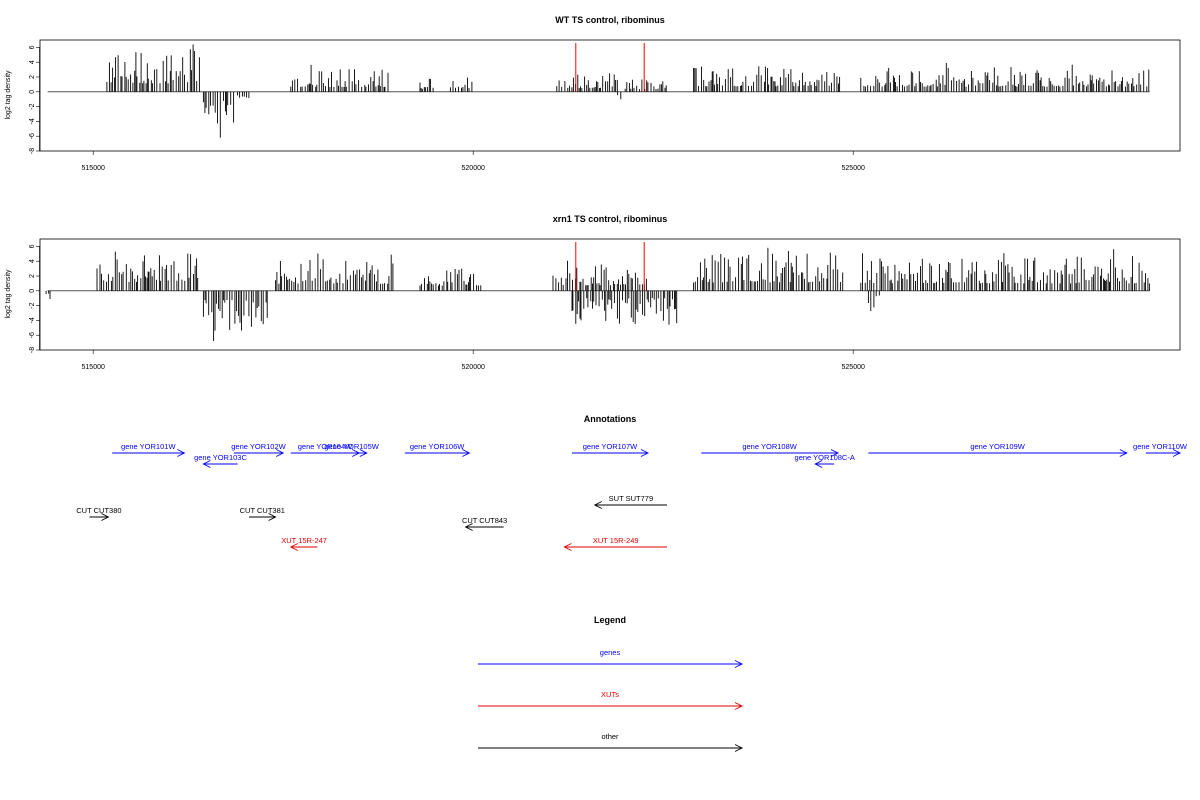 Image resolution: width=1200 pixels, height=800 pixels. I want to click on wt-plot-frame, so click(610, 95).